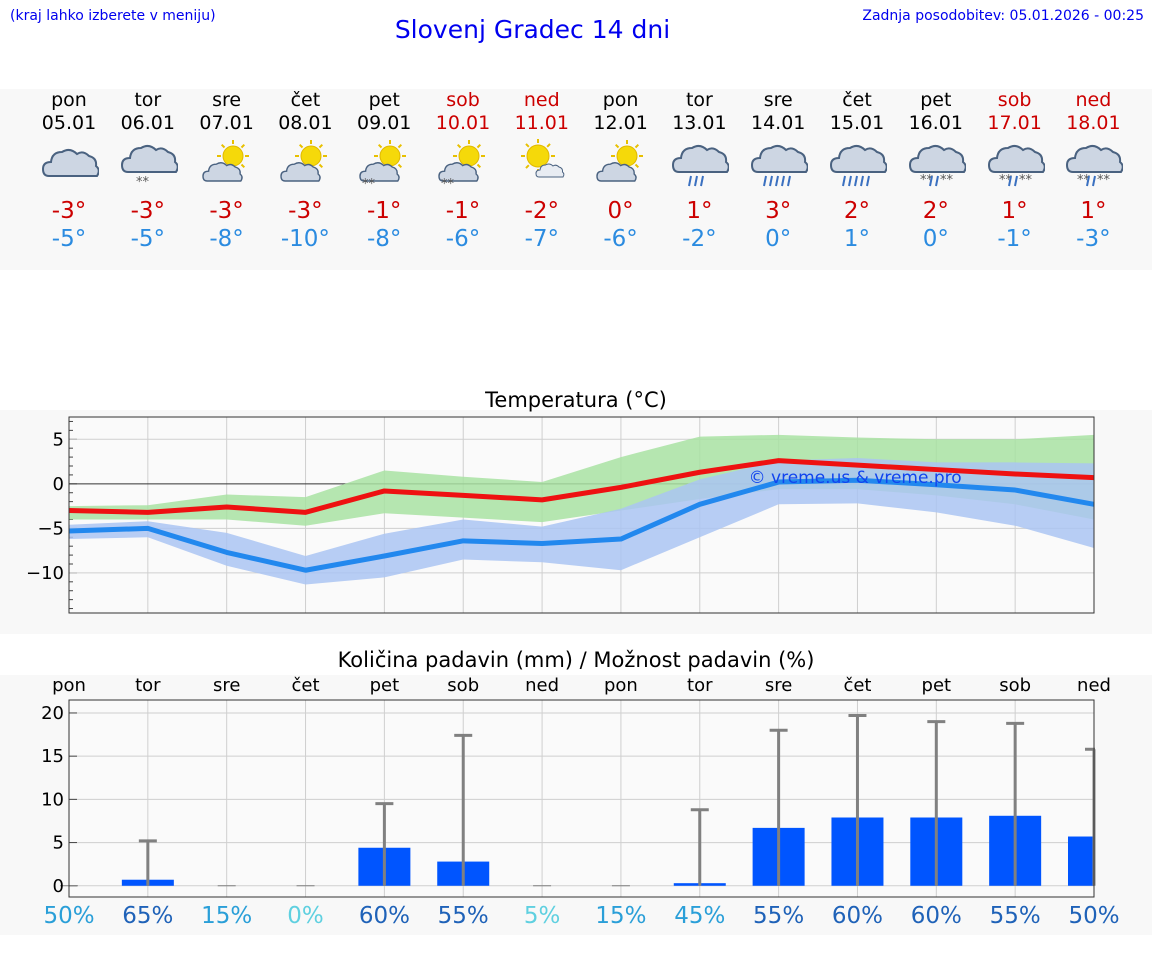  Describe the element at coordinates (52, 756) in the screenshot. I see `y-tick-label: 15` at that location.